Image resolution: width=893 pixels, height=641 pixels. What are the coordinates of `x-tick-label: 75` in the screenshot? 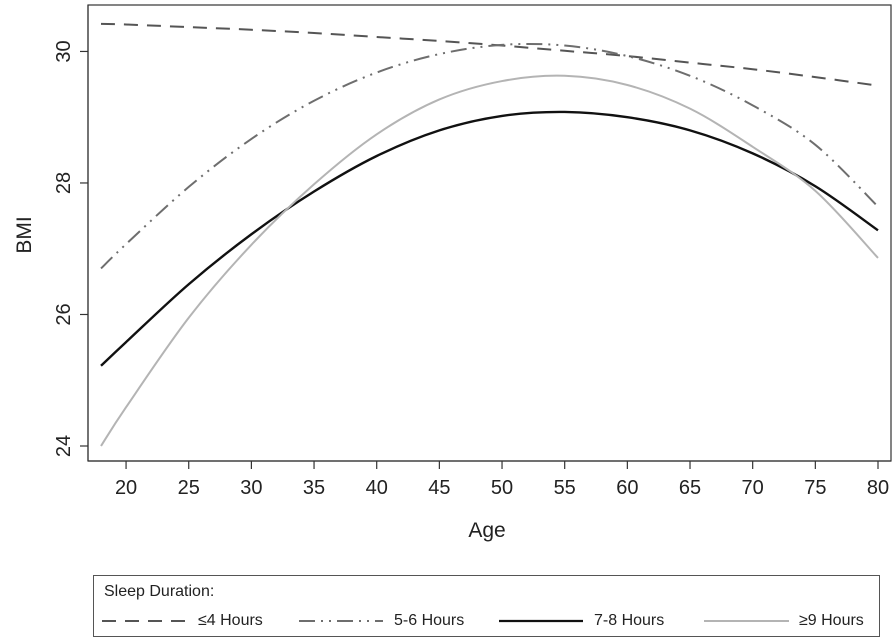 It's located at (815, 488).